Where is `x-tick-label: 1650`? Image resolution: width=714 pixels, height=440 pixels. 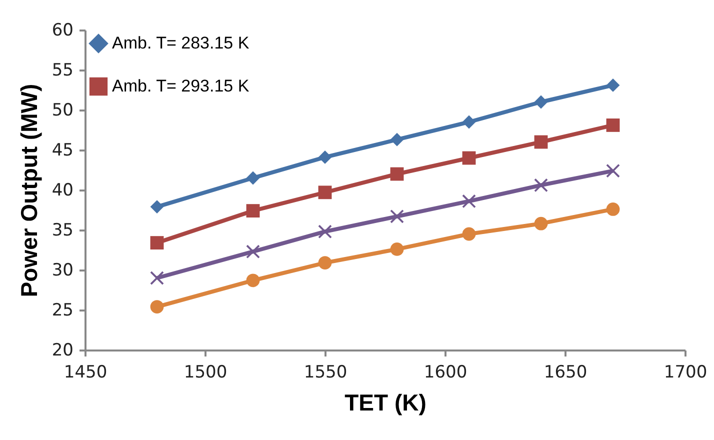 x-tick-label: 1650 is located at coordinates (566, 372).